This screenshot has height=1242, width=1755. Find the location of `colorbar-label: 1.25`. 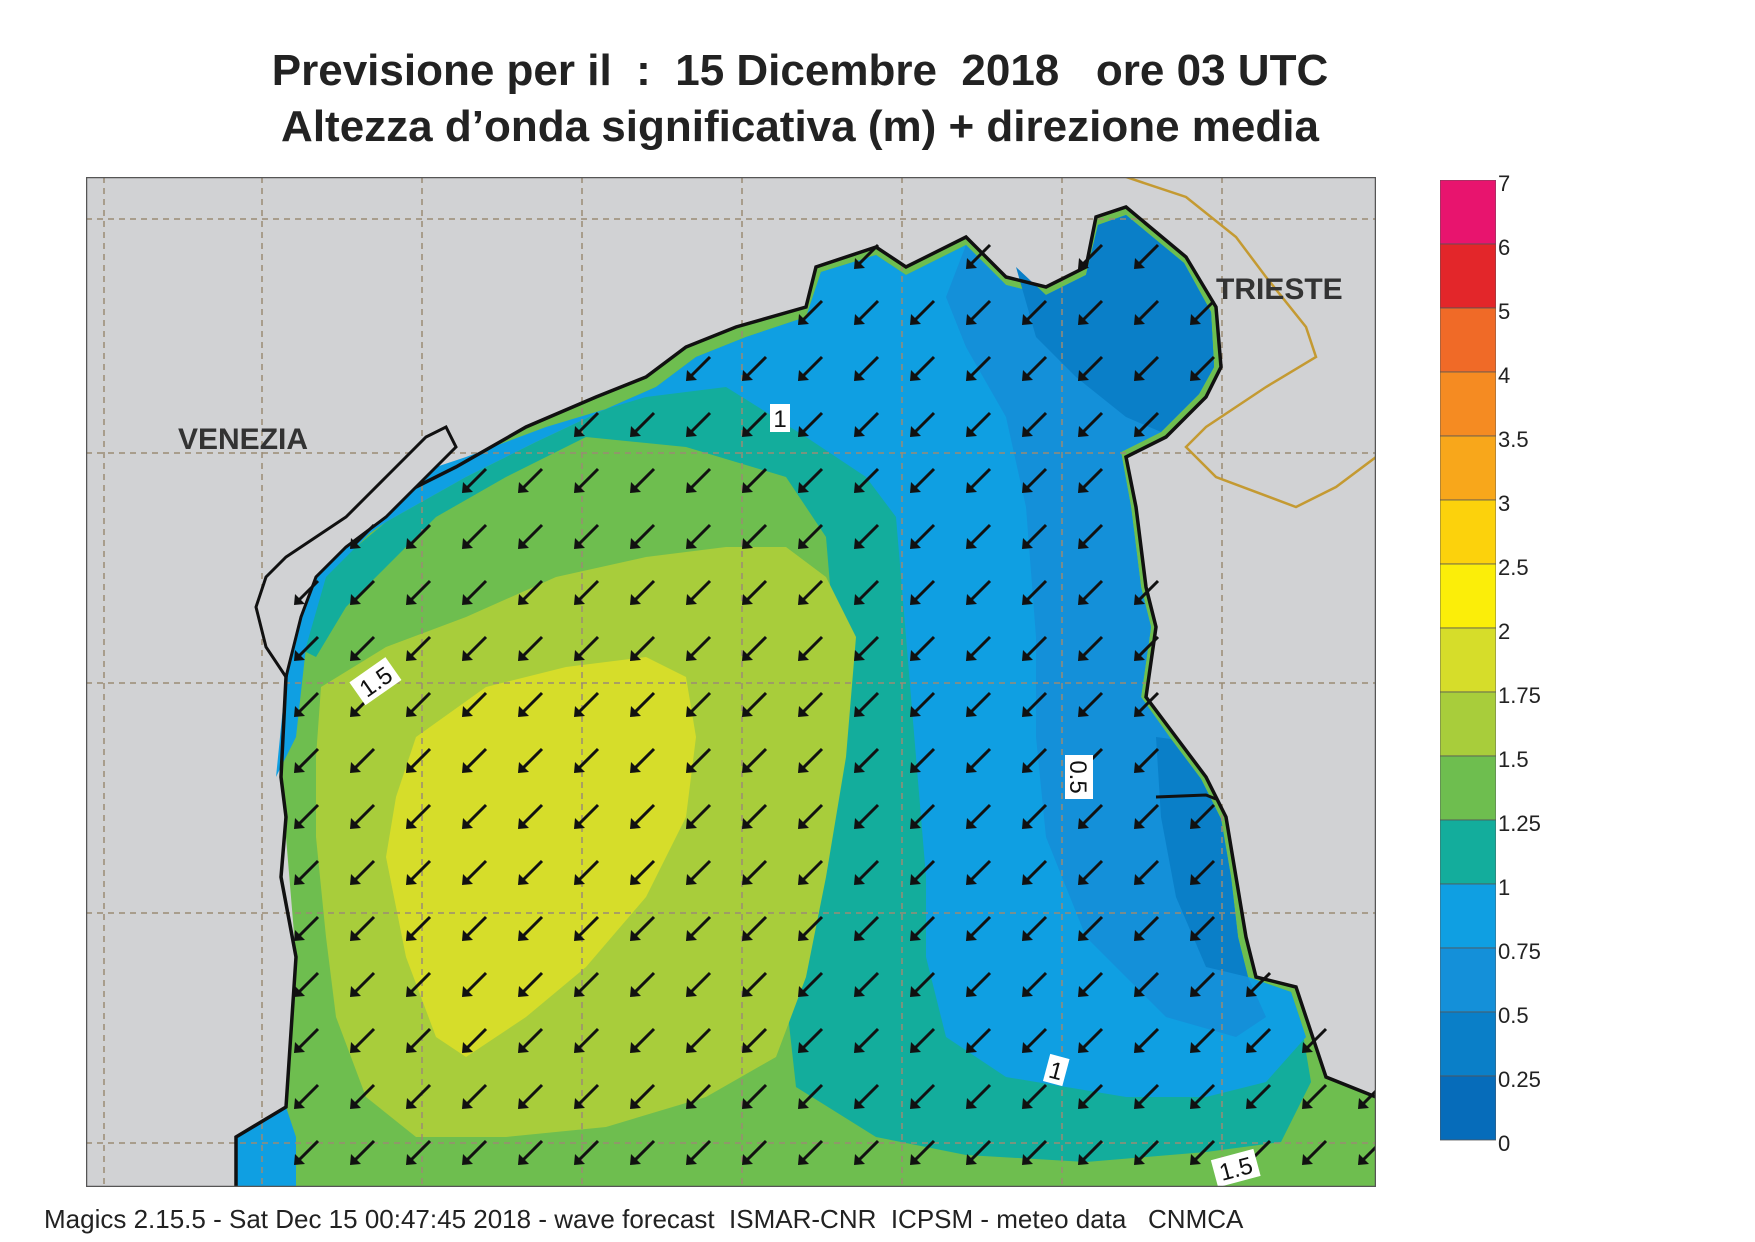

colorbar-label: 1.25 is located at coordinates (1519, 823).